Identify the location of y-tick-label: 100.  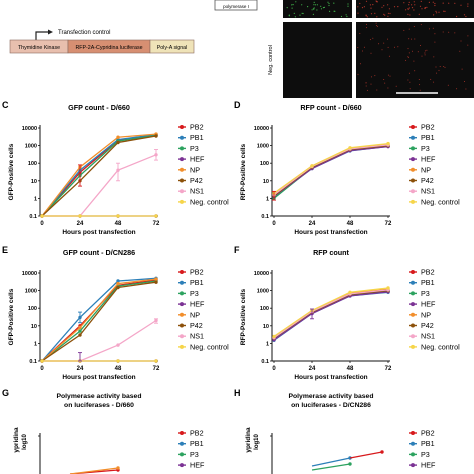
(264, 164).